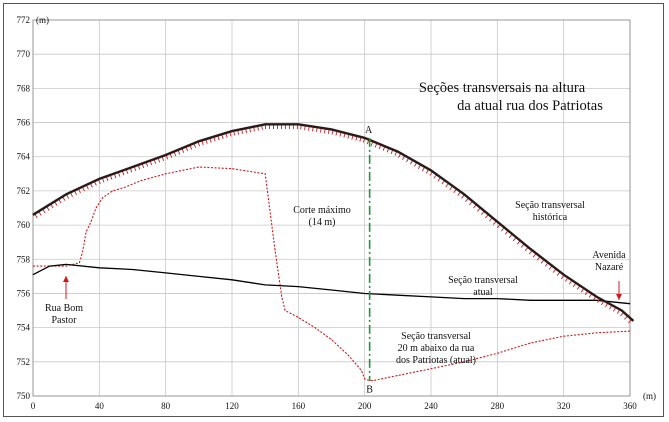 This screenshot has height=422, width=669. What do you see at coordinates (24, 191) in the screenshot?
I see `y-tick-label: 762` at bounding box center [24, 191].